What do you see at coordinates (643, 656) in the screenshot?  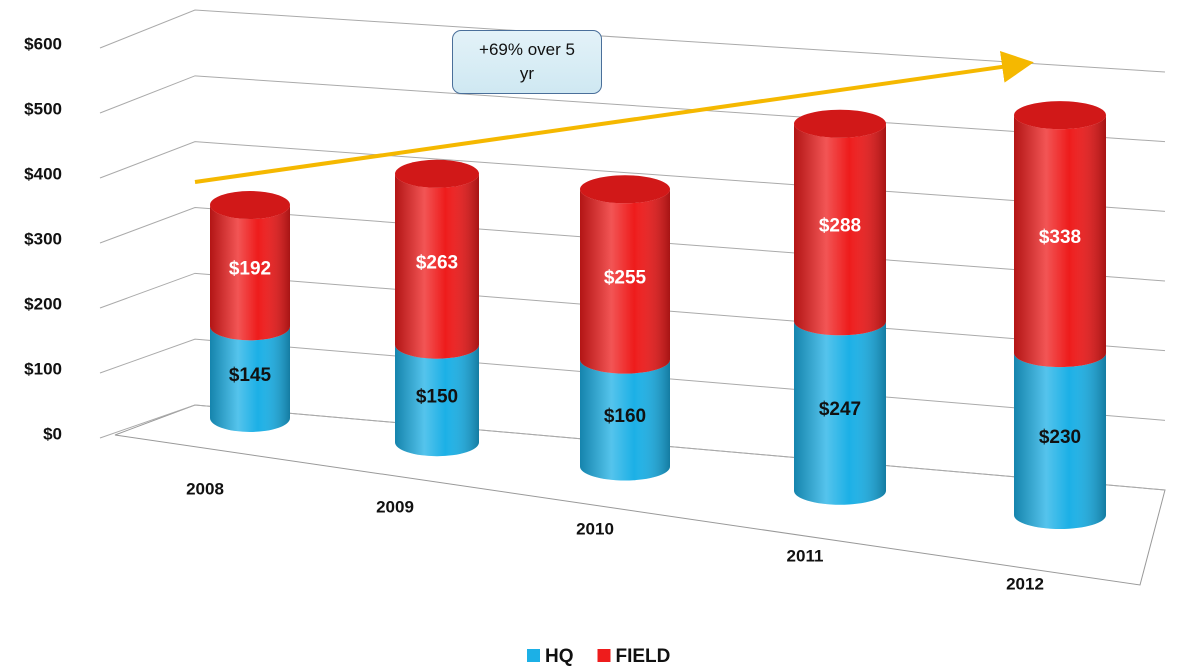 I see `legend-label: FIELD` at bounding box center [643, 656].